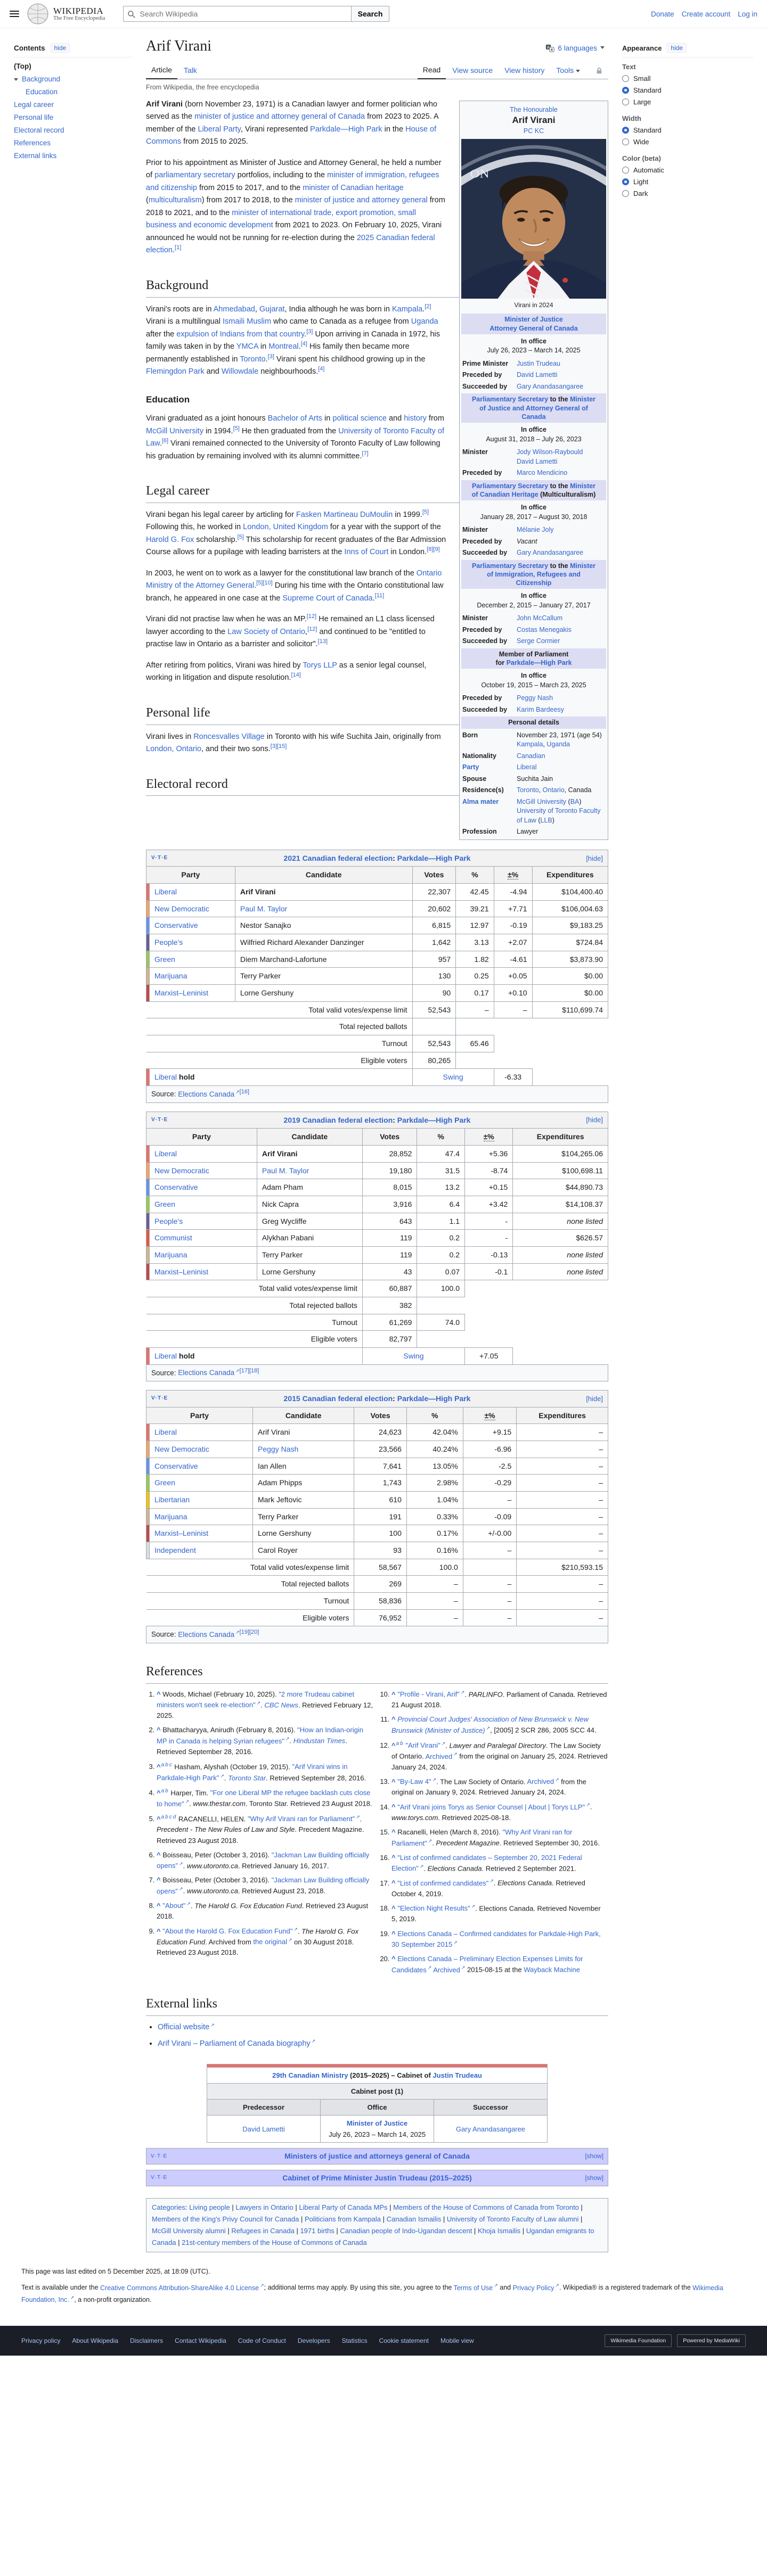  What do you see at coordinates (272, 309) in the screenshot?
I see `link: Gujarat` at bounding box center [272, 309].